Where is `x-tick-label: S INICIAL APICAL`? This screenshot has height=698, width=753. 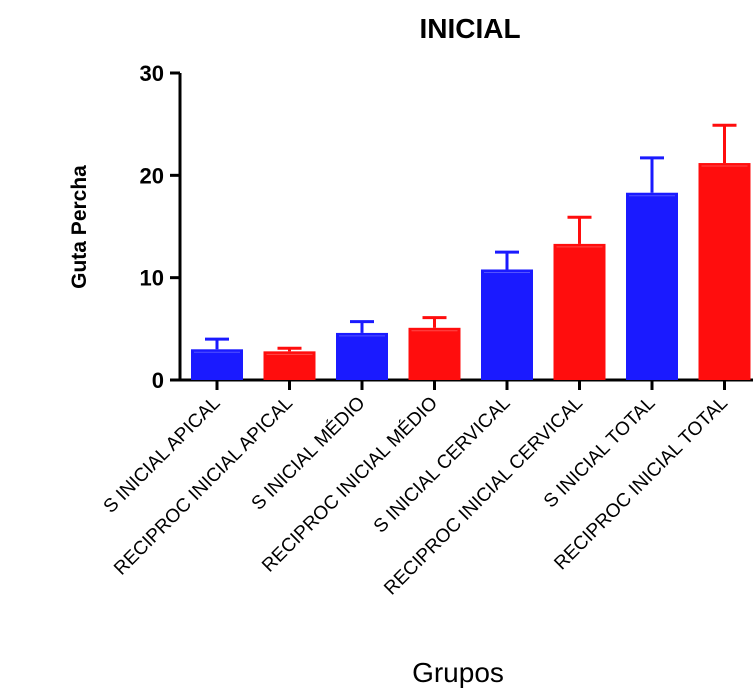
x-tick-label: S INICIAL APICAL is located at coordinates (162, 455).